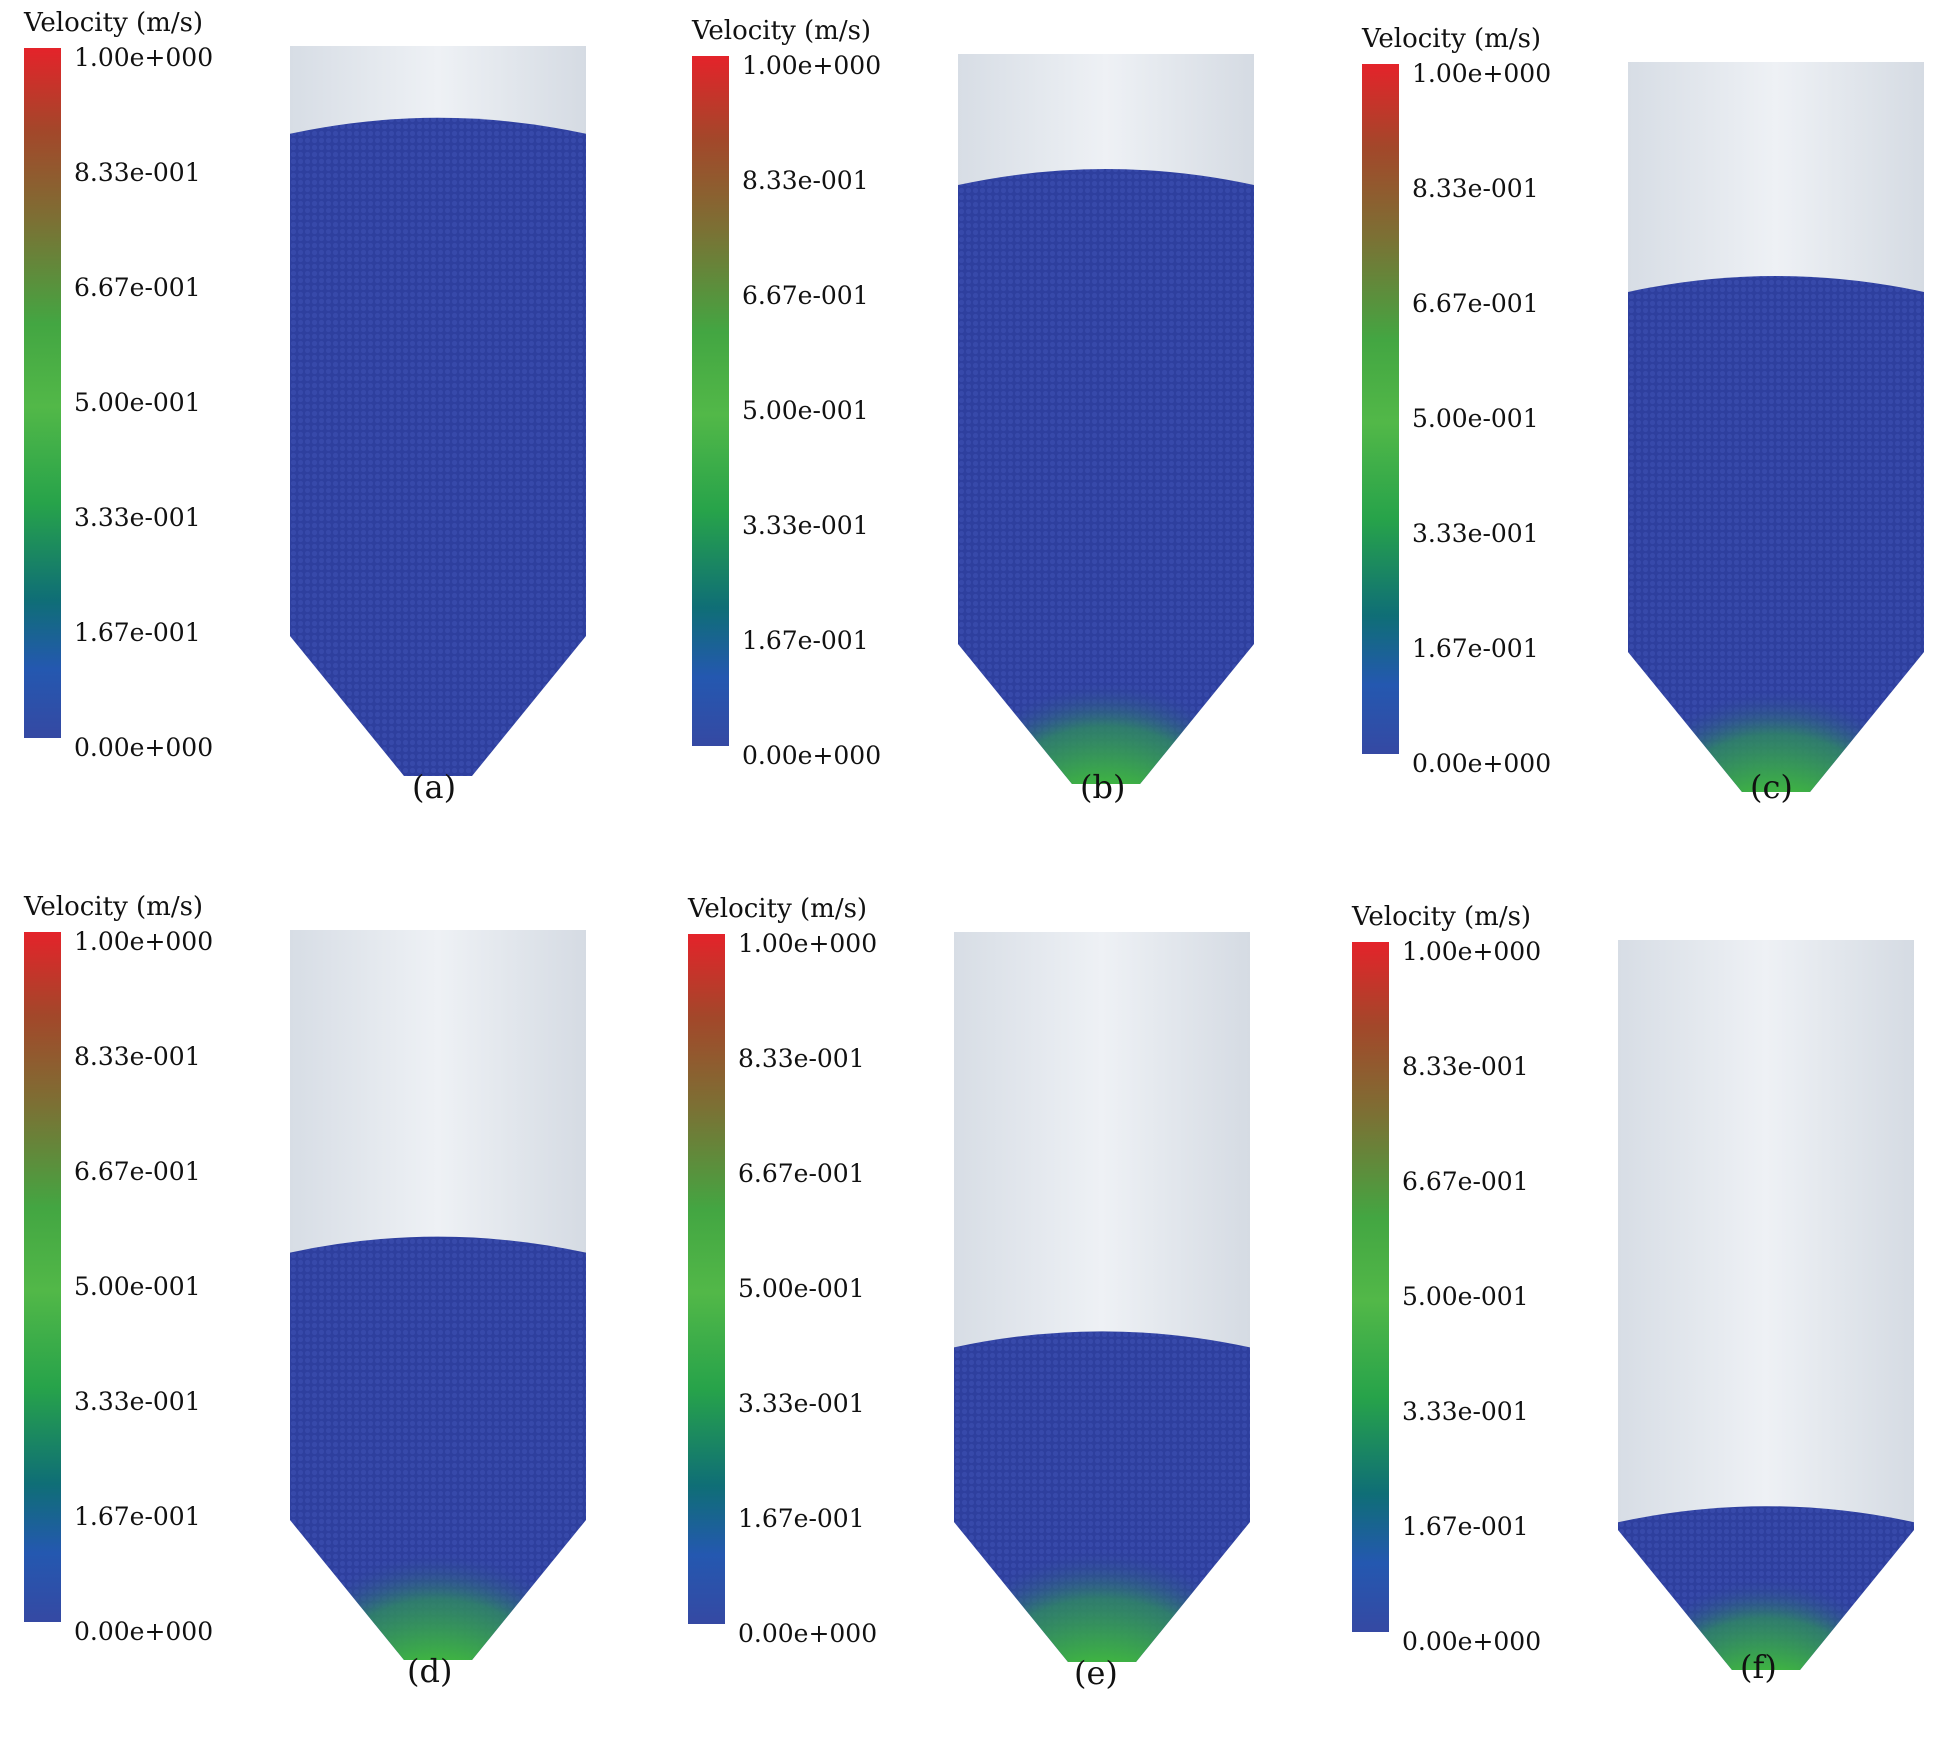 This screenshot has height=1762, width=1943. What do you see at coordinates (429, 1671) in the screenshot?
I see `panel-label: (d)` at bounding box center [429, 1671].